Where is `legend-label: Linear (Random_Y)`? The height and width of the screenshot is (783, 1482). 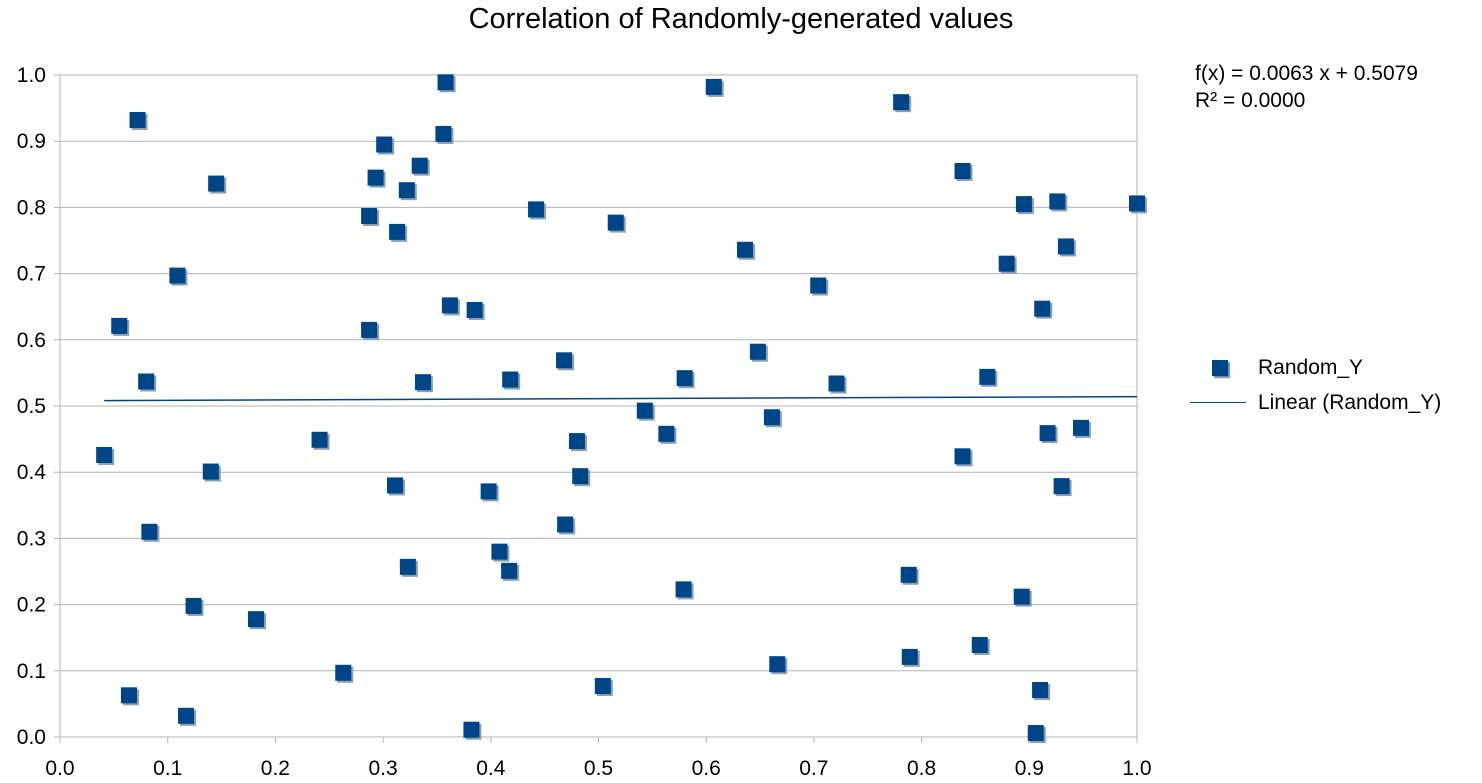
legend-label: Linear (Random_Y) is located at coordinates (1350, 402).